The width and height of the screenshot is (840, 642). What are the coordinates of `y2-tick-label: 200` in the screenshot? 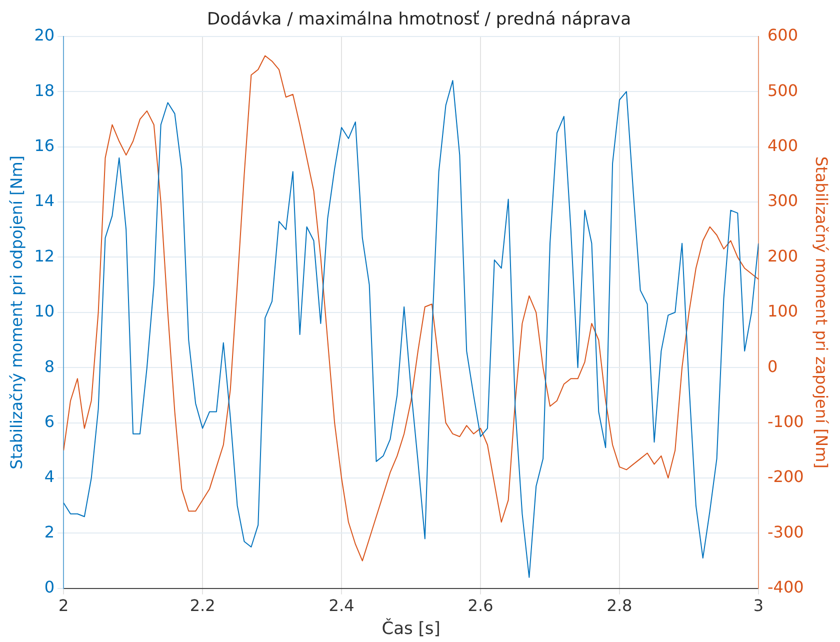 It's located at (782, 256).